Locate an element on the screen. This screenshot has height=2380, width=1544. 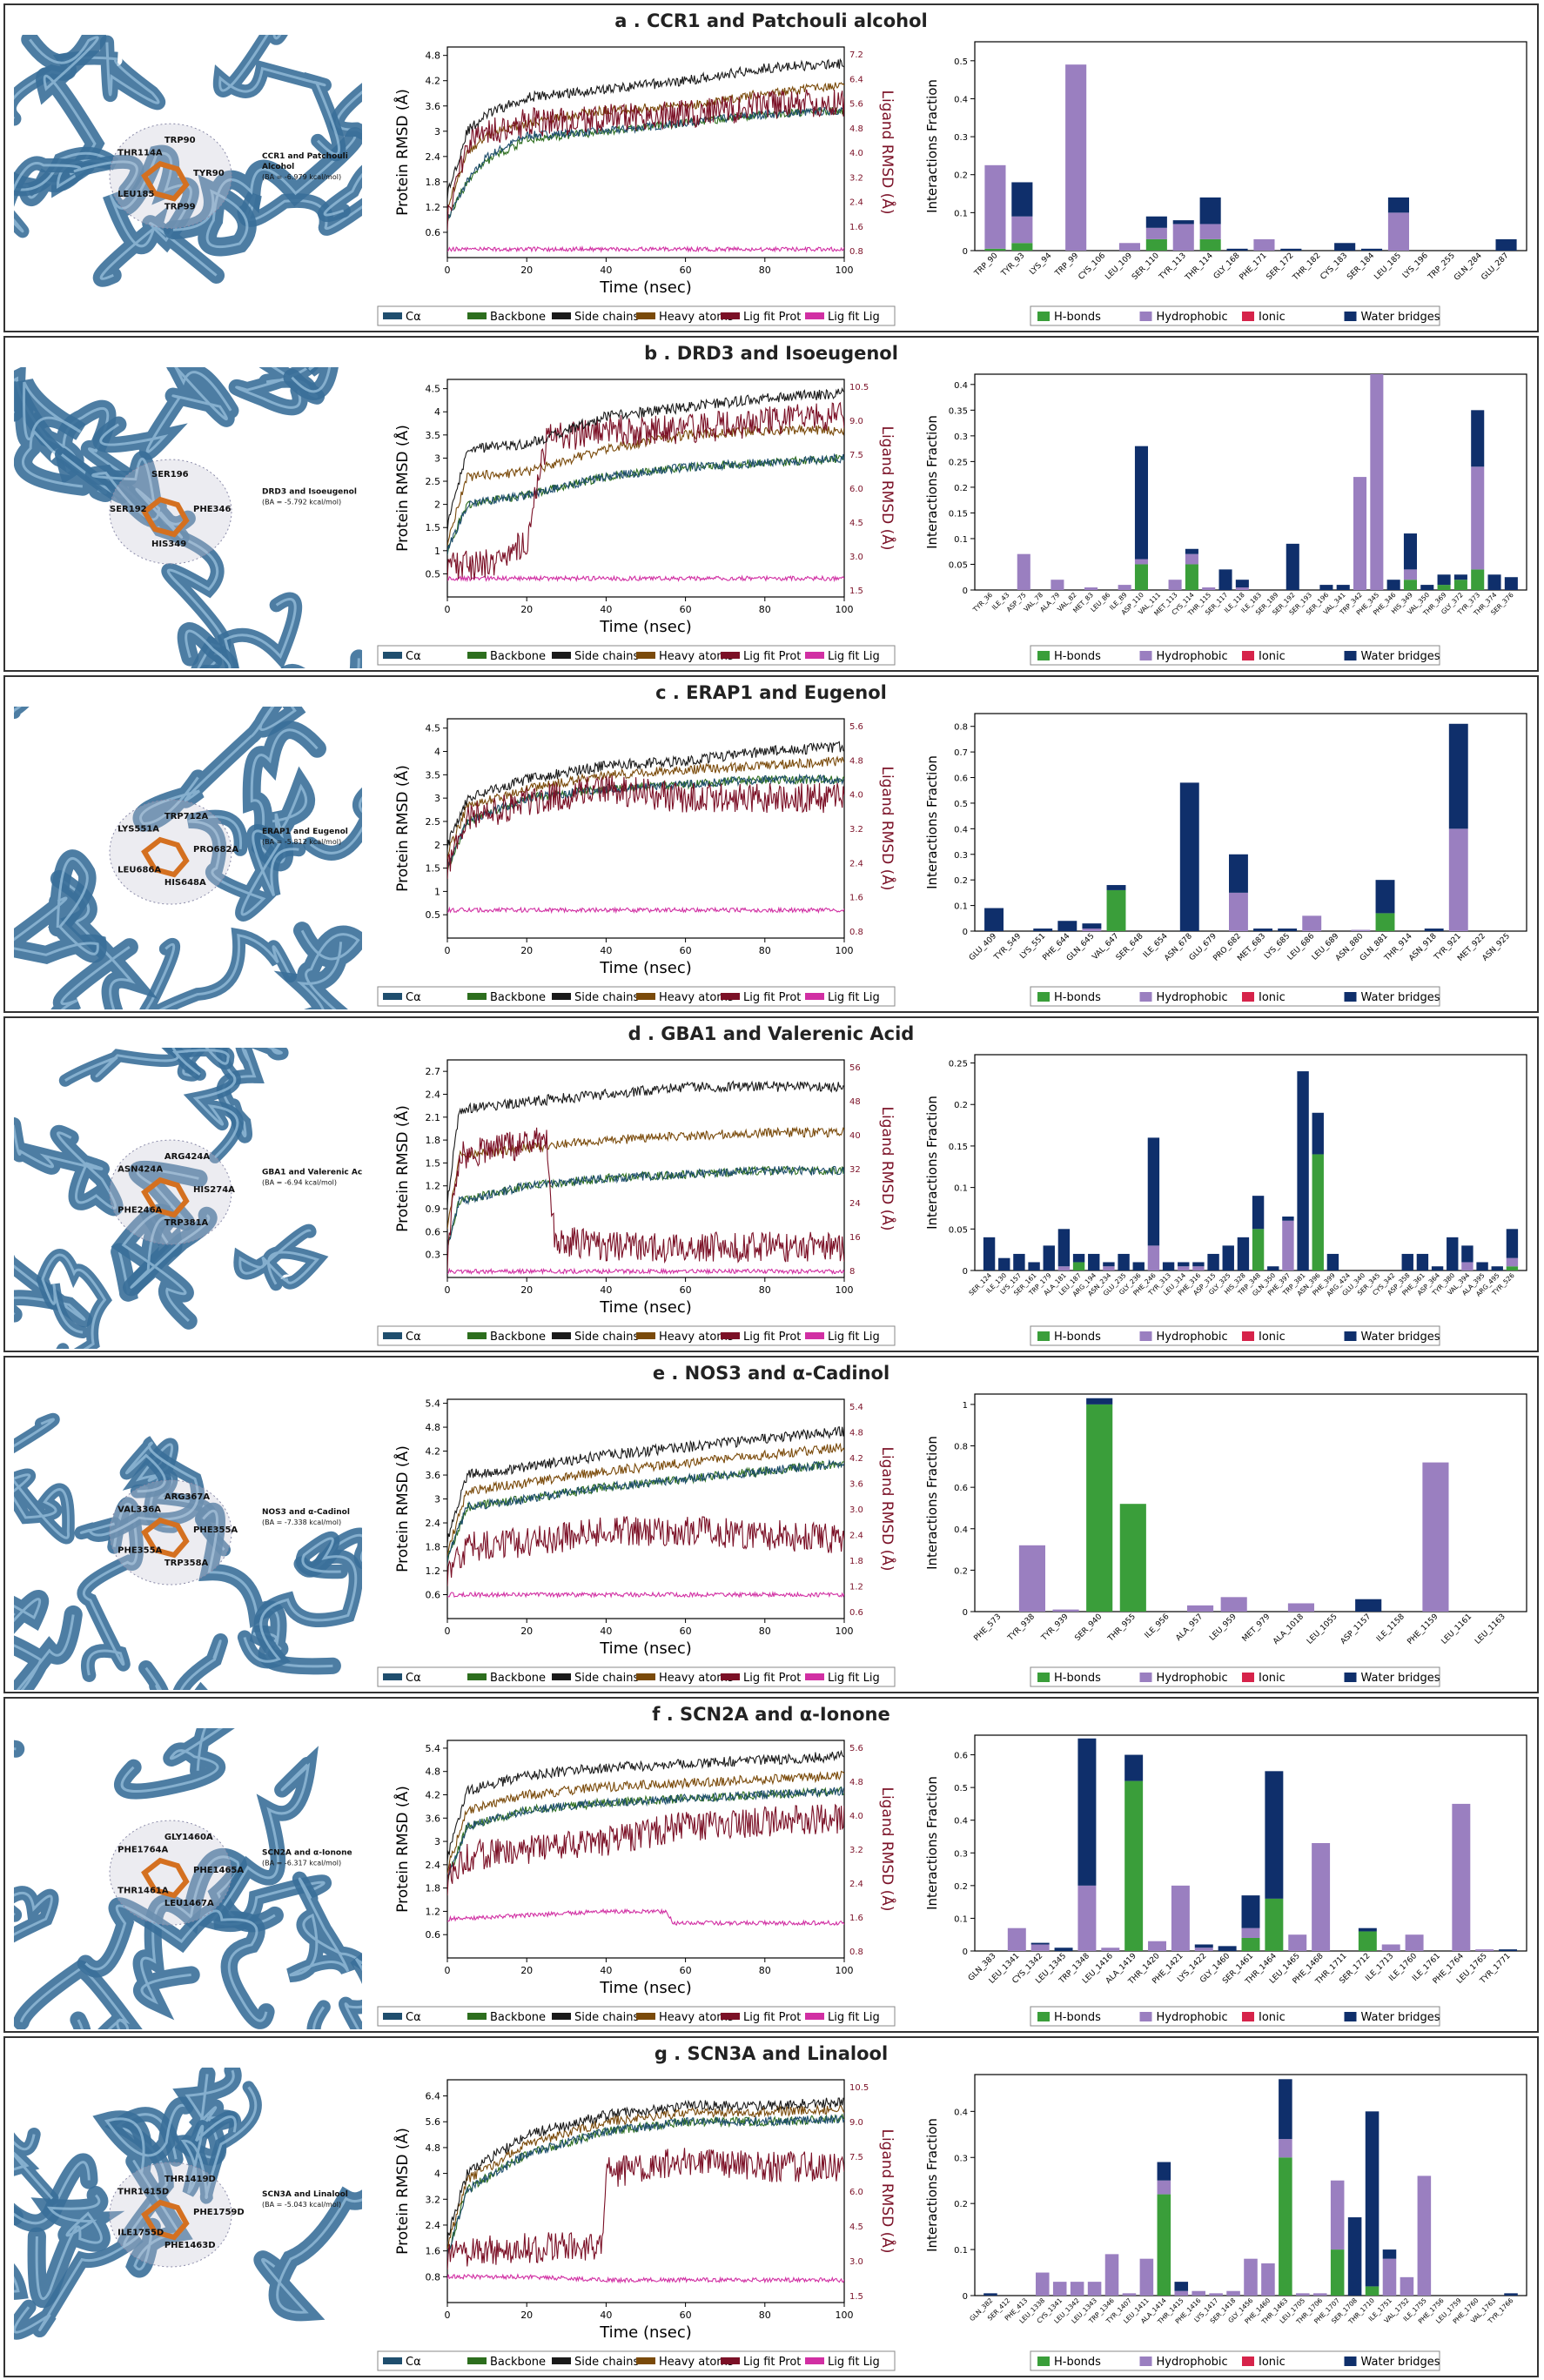
y-axis-label: Protein RMSD (Å) is located at coordinates (403, 2191).